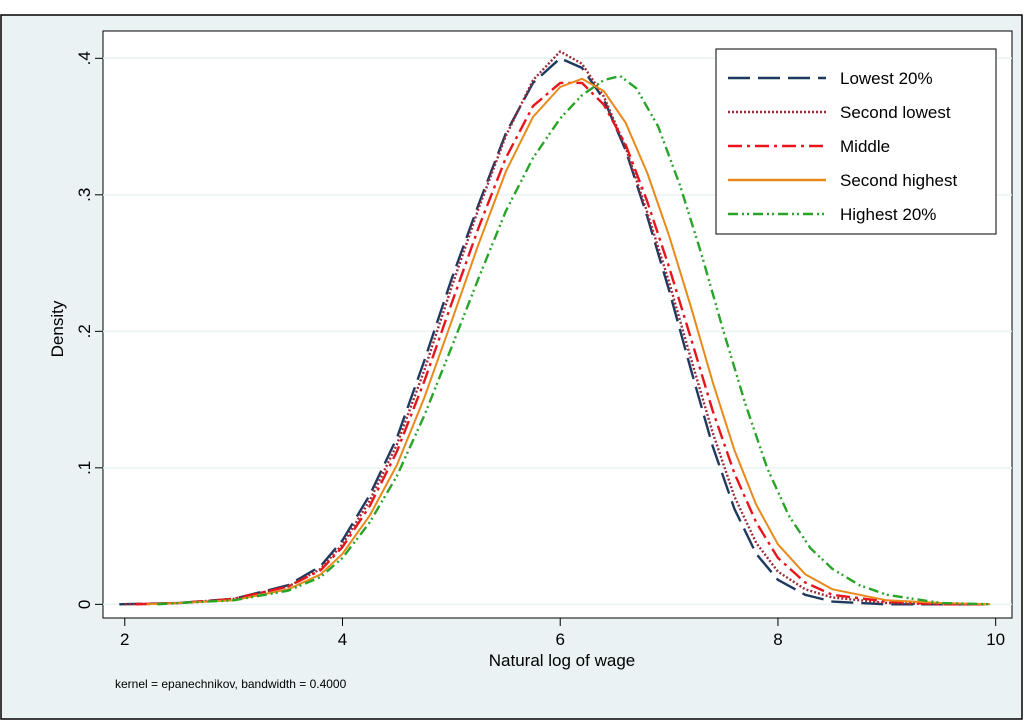 This screenshot has height=721, width=1024. What do you see at coordinates (886, 78) in the screenshot?
I see `legend-label: Lowest 20%` at bounding box center [886, 78].